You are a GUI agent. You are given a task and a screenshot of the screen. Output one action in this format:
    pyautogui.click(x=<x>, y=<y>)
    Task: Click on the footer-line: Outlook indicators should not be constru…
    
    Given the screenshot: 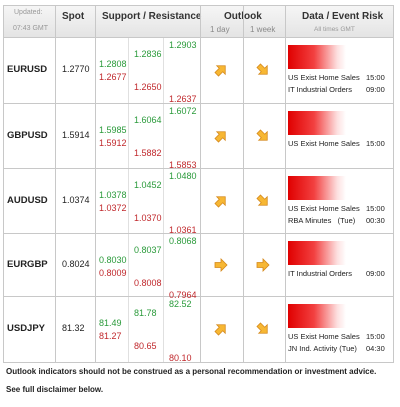 What is the action you would take?
    pyautogui.click(x=191, y=371)
    